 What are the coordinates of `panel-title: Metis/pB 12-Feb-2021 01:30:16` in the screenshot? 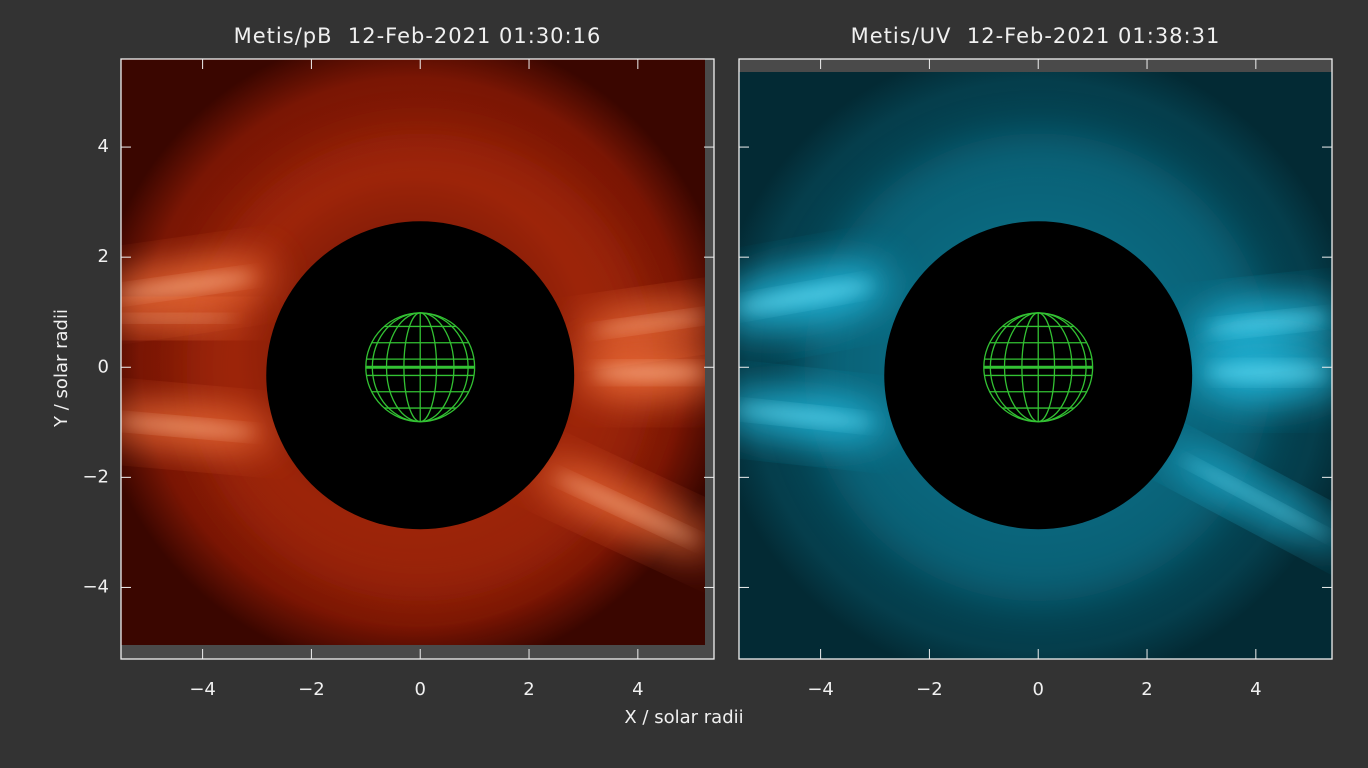 It's located at (418, 36).